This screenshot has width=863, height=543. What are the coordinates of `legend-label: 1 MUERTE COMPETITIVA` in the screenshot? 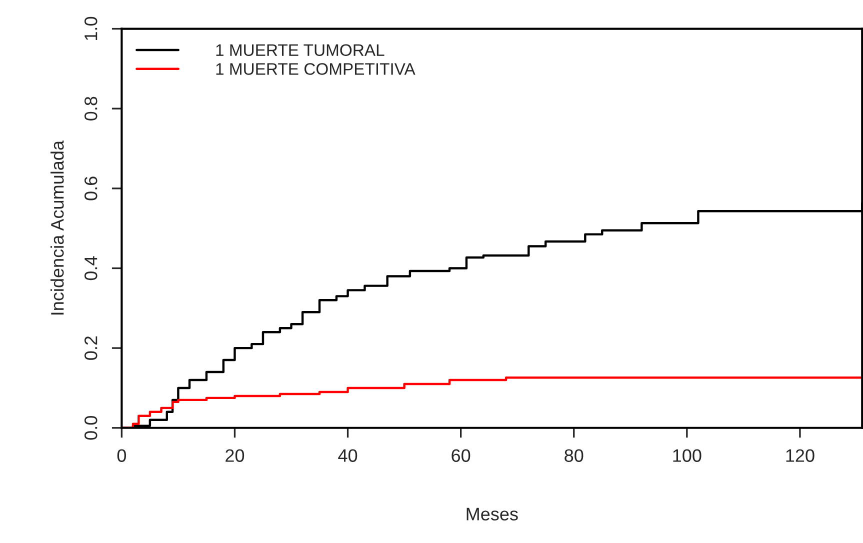 It's located at (316, 69).